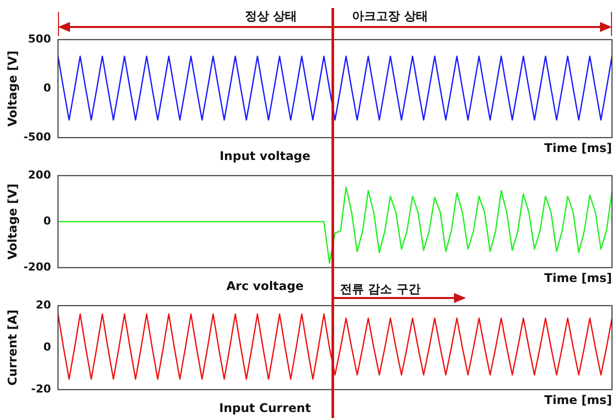 The image size is (616, 418). What do you see at coordinates (380, 289) in the screenshot?
I see `text: 전류 감소 구간` at bounding box center [380, 289].